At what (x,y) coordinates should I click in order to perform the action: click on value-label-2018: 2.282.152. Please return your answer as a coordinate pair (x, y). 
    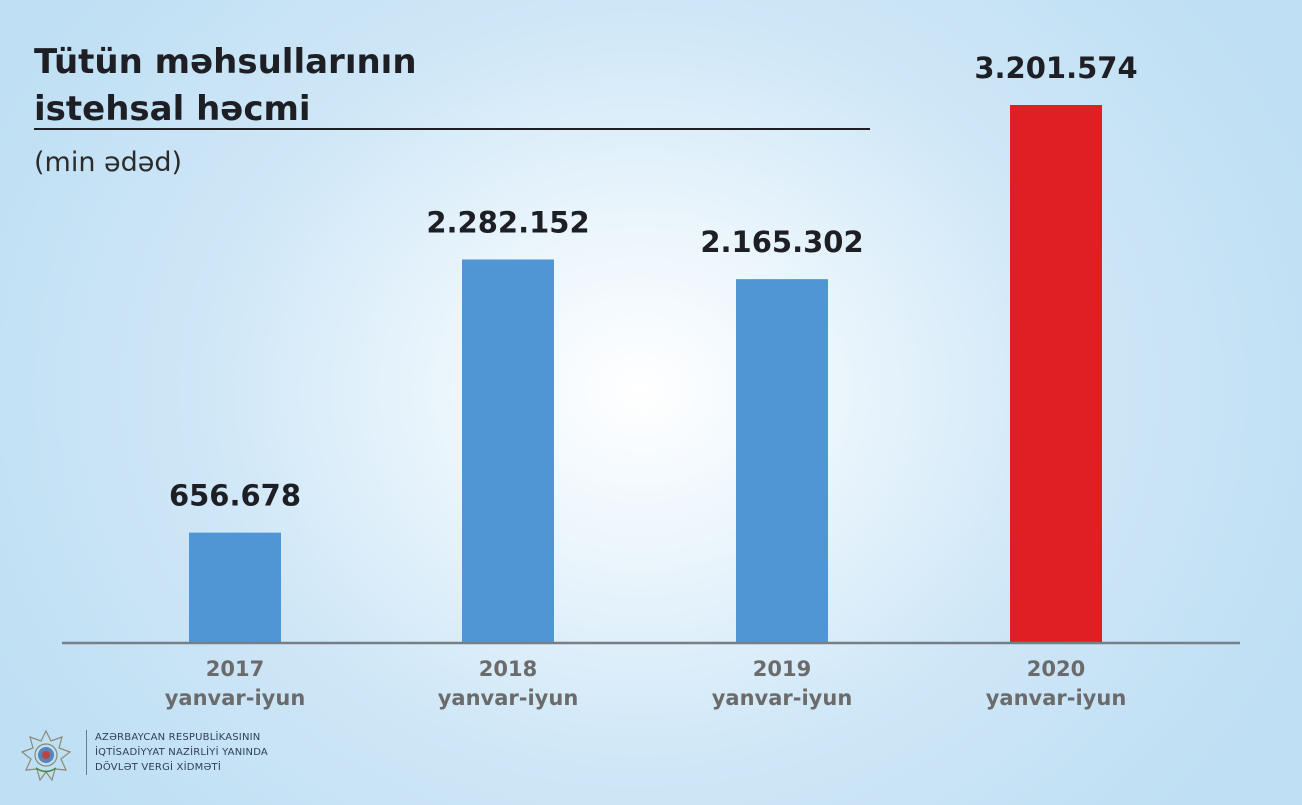
    Looking at the image, I should click on (507, 223).